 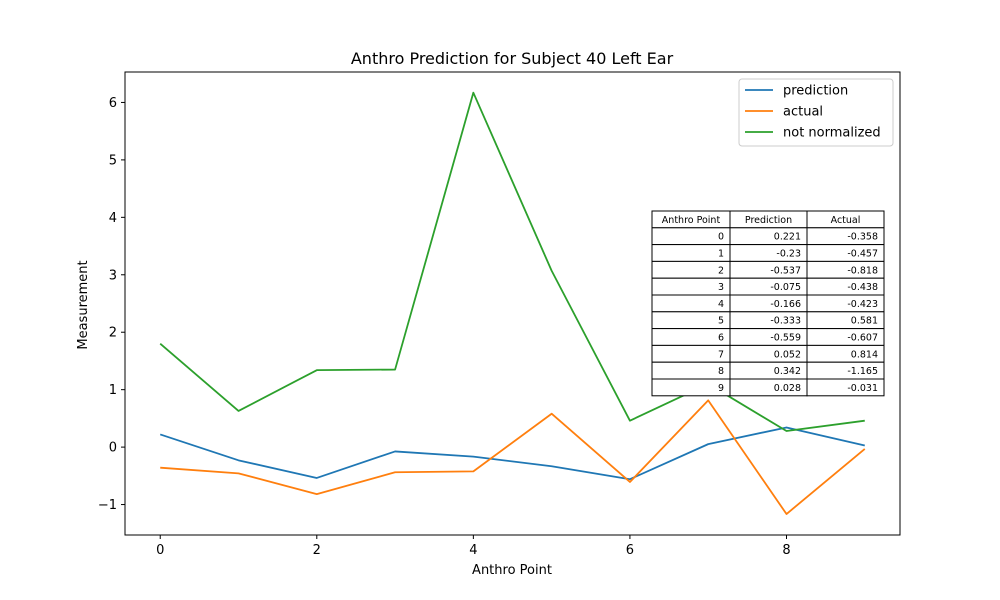 I want to click on y-tick-label: 2, so click(x=113, y=333).